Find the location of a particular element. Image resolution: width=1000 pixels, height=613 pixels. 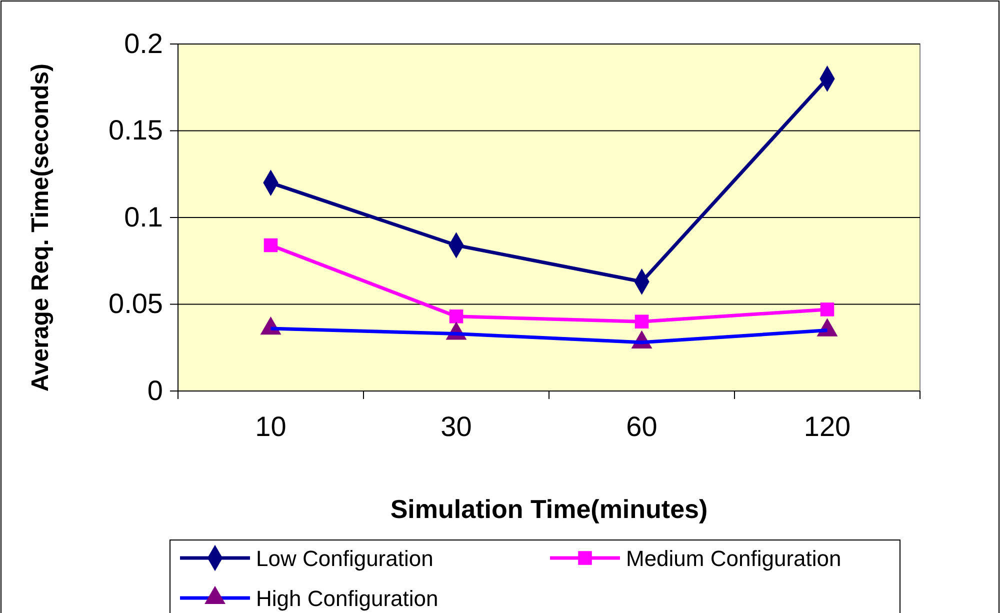

legend-label: High Configuration is located at coordinates (347, 598).